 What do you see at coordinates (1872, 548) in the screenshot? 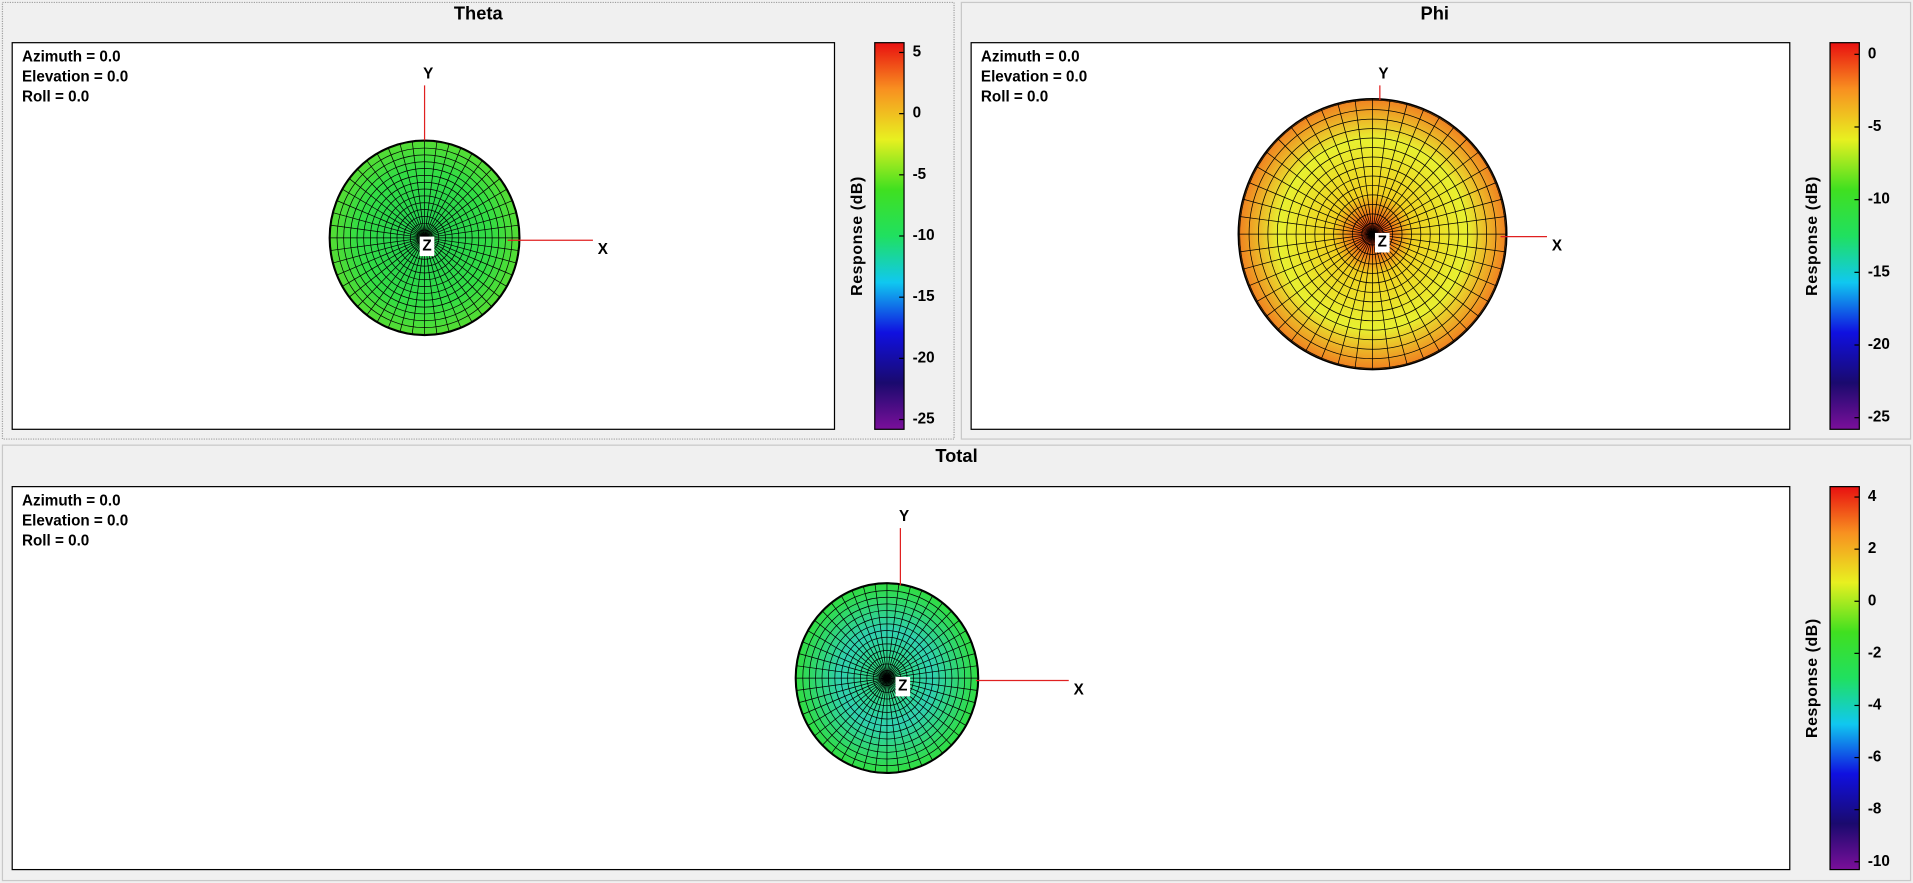
I see `colorbar-tick-label: 2` at bounding box center [1872, 548].